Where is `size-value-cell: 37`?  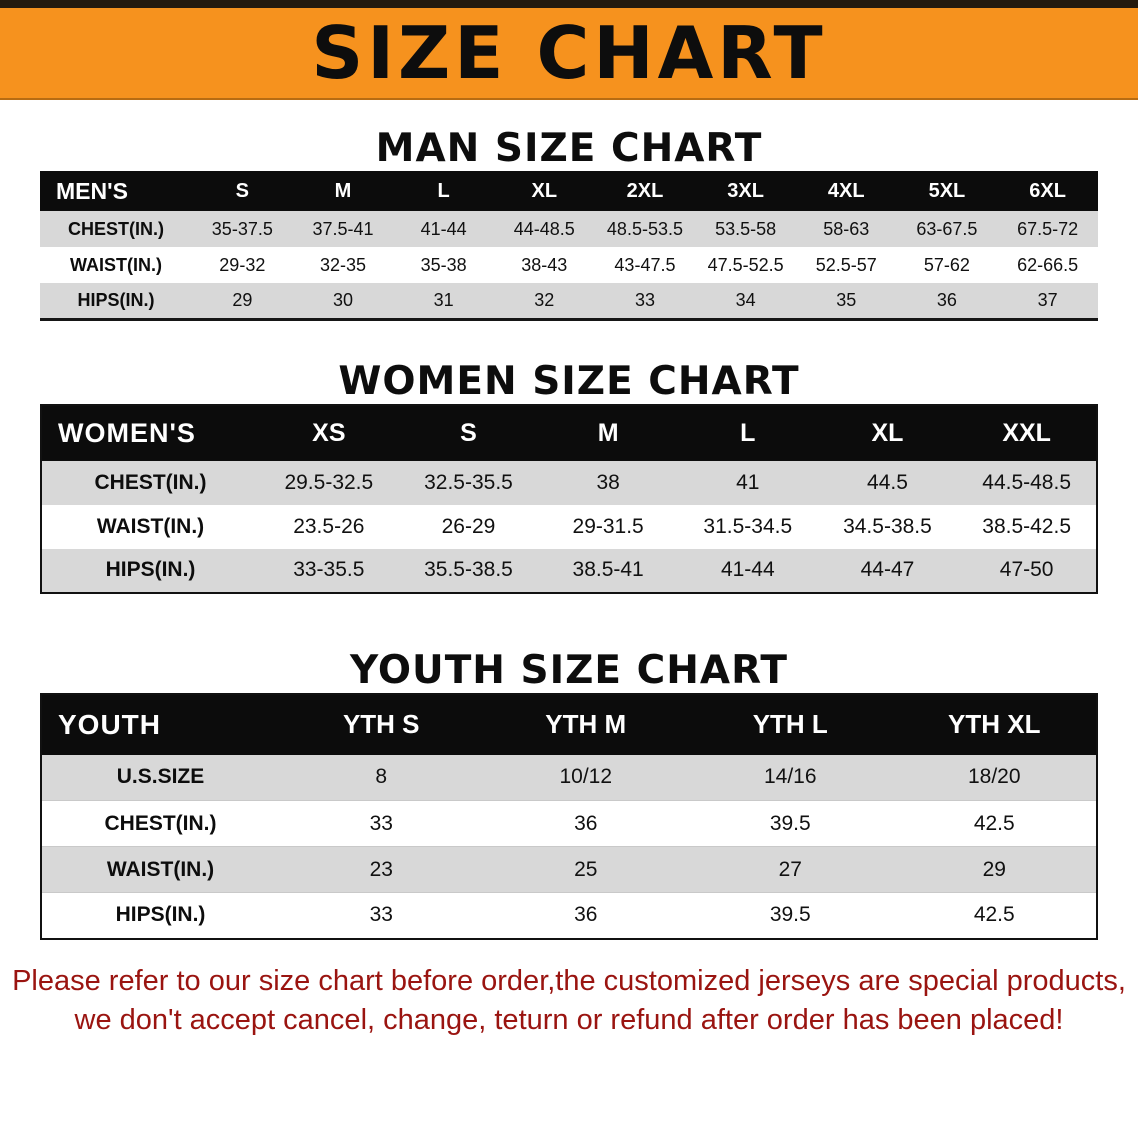
size-value-cell: 37 is located at coordinates (1047, 299).